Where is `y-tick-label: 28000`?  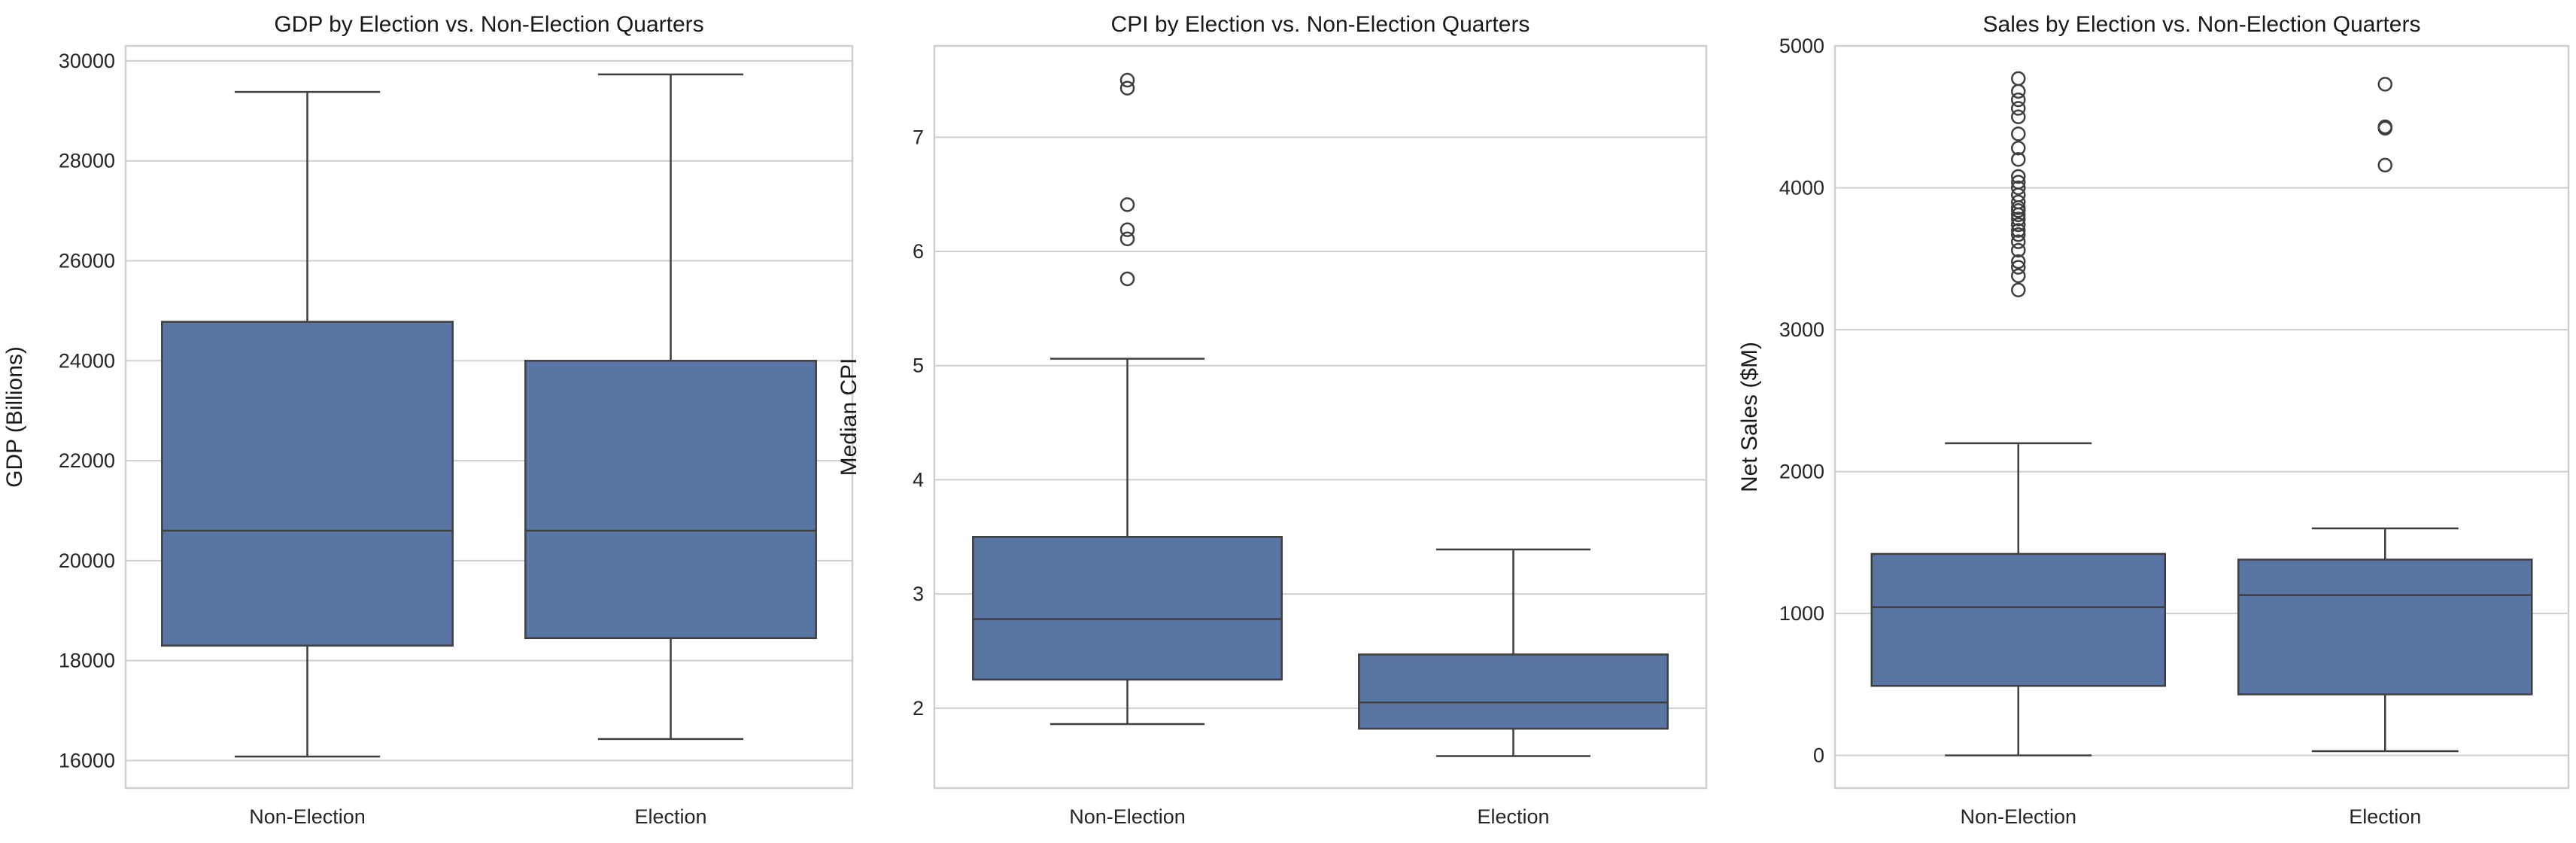
y-tick-label: 28000 is located at coordinates (87, 161).